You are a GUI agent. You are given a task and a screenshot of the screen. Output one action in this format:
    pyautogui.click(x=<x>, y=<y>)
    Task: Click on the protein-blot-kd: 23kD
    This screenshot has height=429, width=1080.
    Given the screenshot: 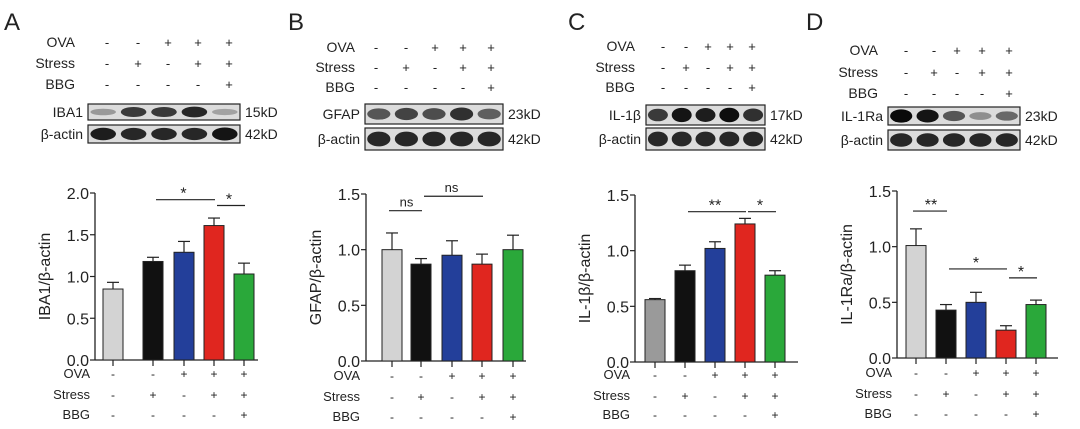 What is the action you would take?
    pyautogui.click(x=1041, y=116)
    